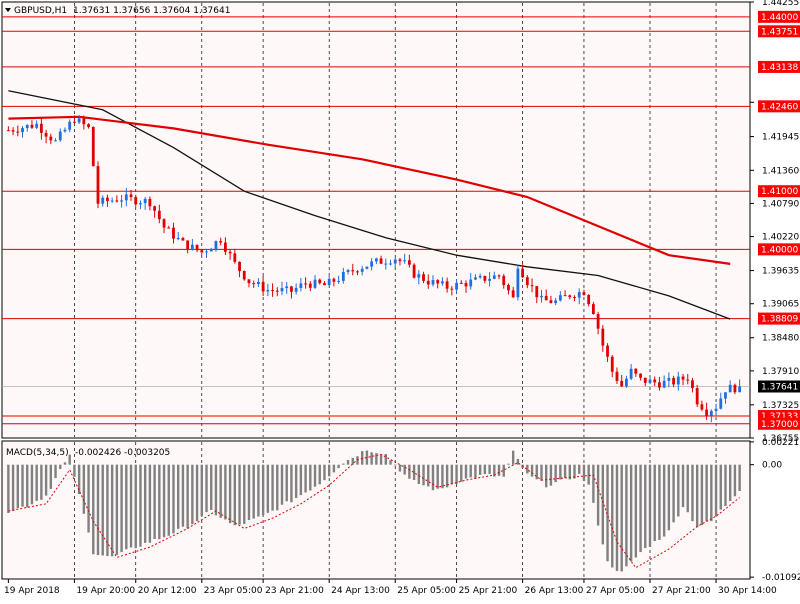 This screenshot has width=800, height=604. What do you see at coordinates (88, 453) in the screenshot?
I see `macd-header: MACD(5,34,5) -0.002426 -0.003205` at bounding box center [88, 453].